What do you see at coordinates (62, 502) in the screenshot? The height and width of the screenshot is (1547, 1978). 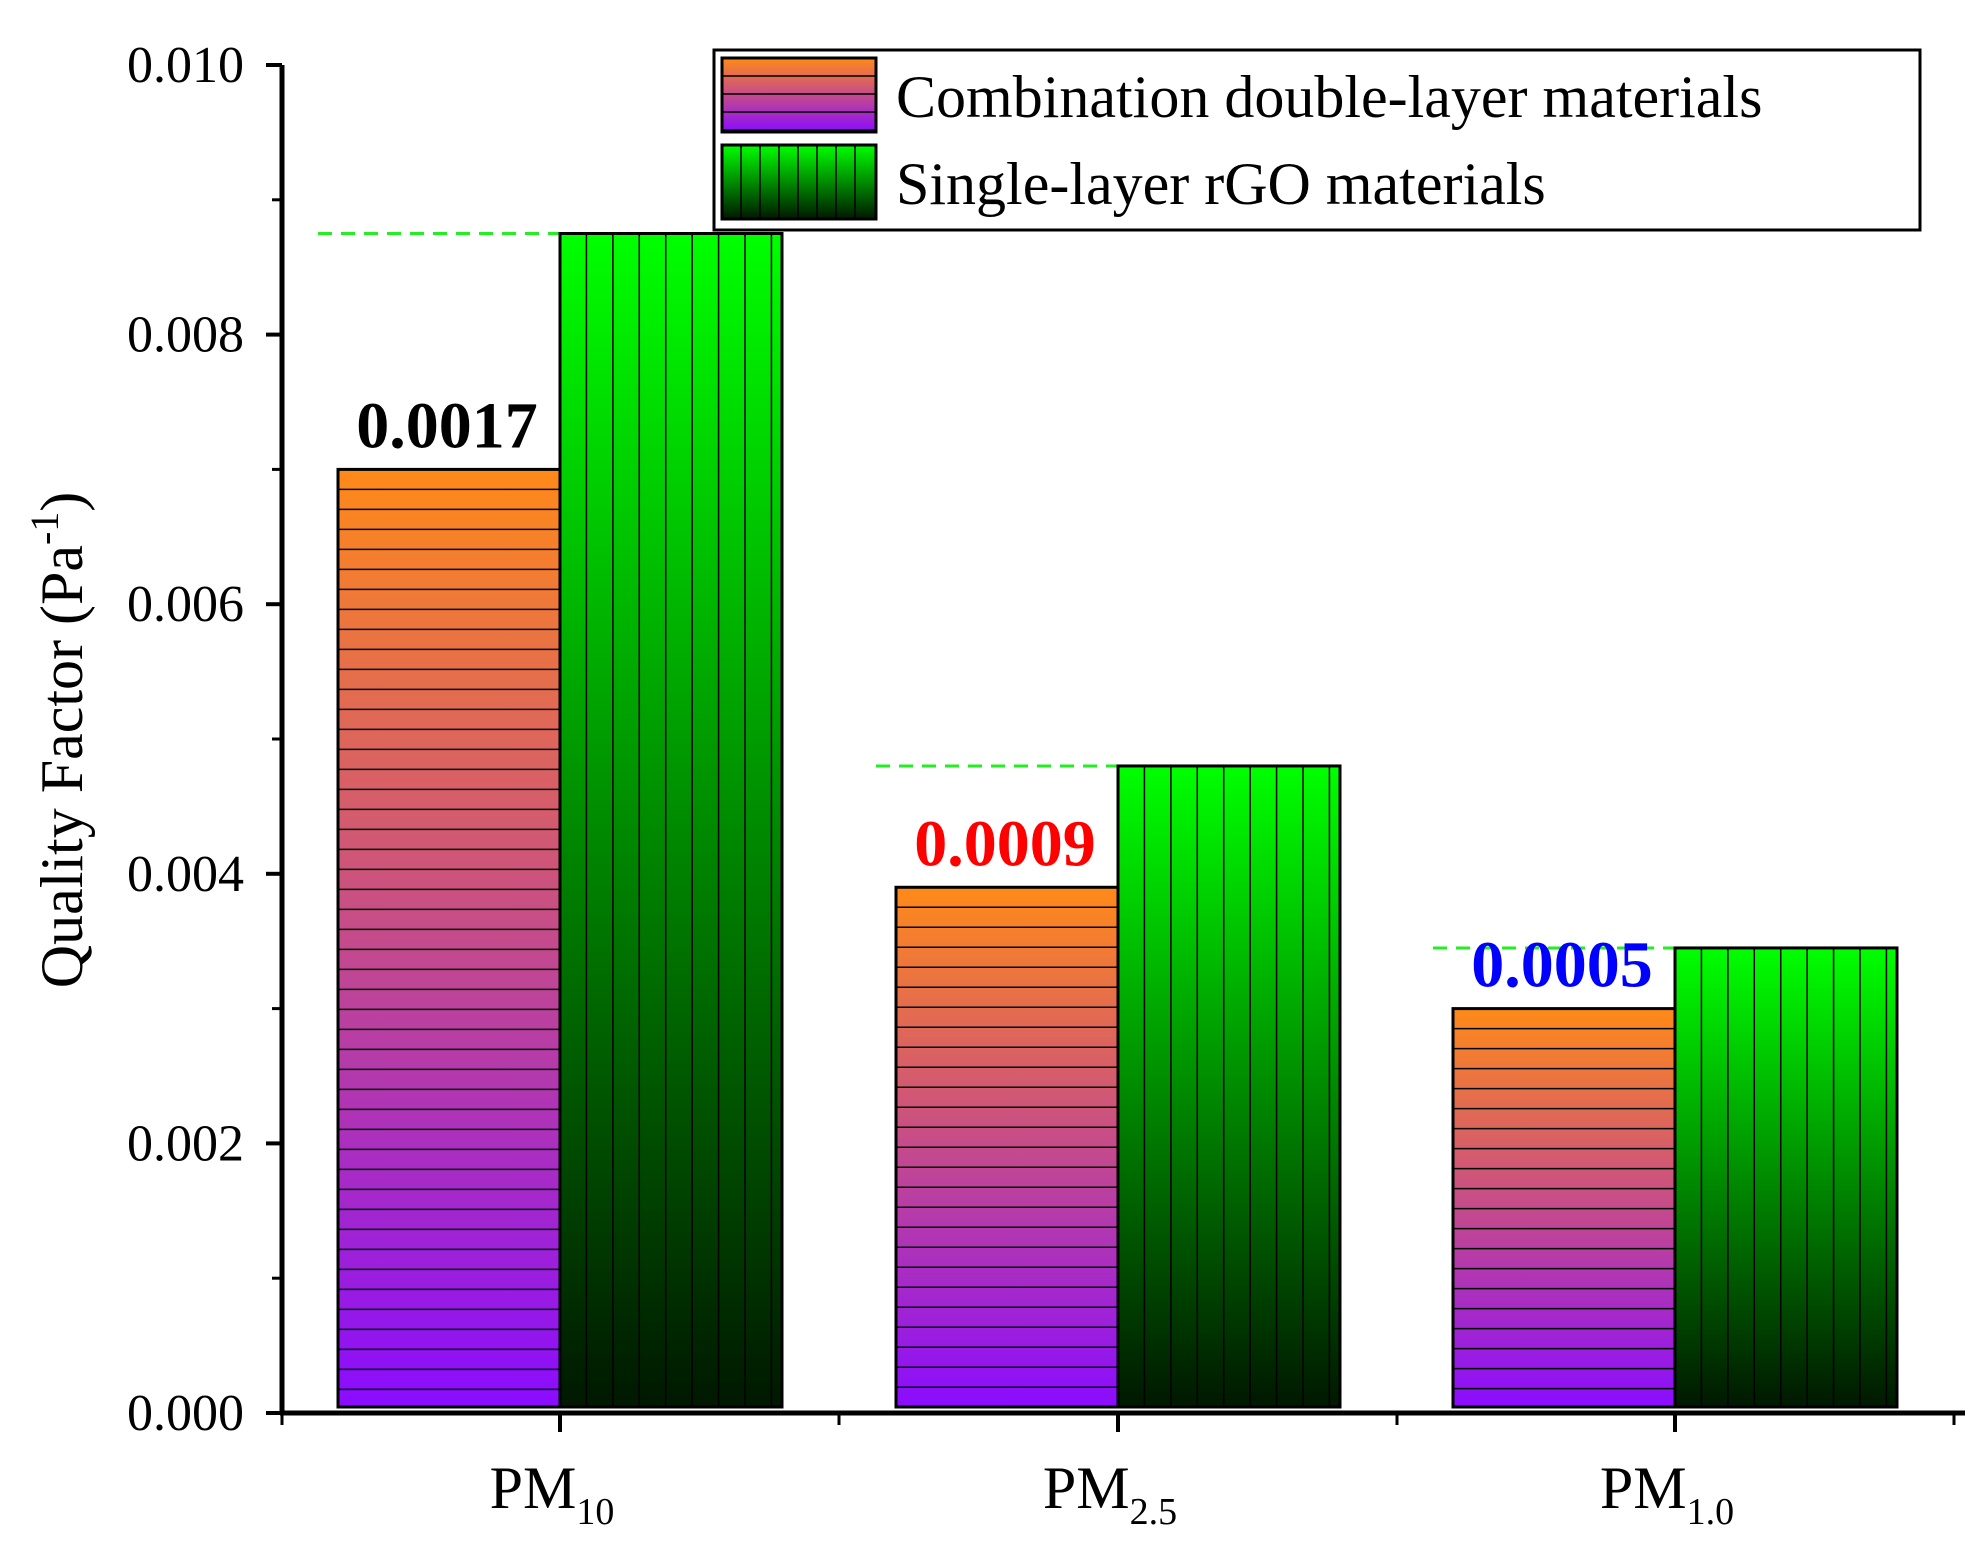 I see `y-axis-label-close: )` at bounding box center [62, 502].